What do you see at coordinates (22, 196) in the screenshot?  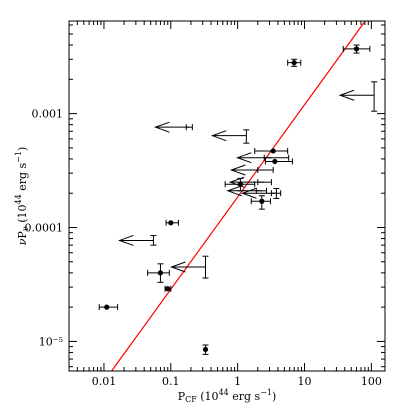 I see `y-axis-label: νPν (1044 erg s−1)` at bounding box center [22, 196].